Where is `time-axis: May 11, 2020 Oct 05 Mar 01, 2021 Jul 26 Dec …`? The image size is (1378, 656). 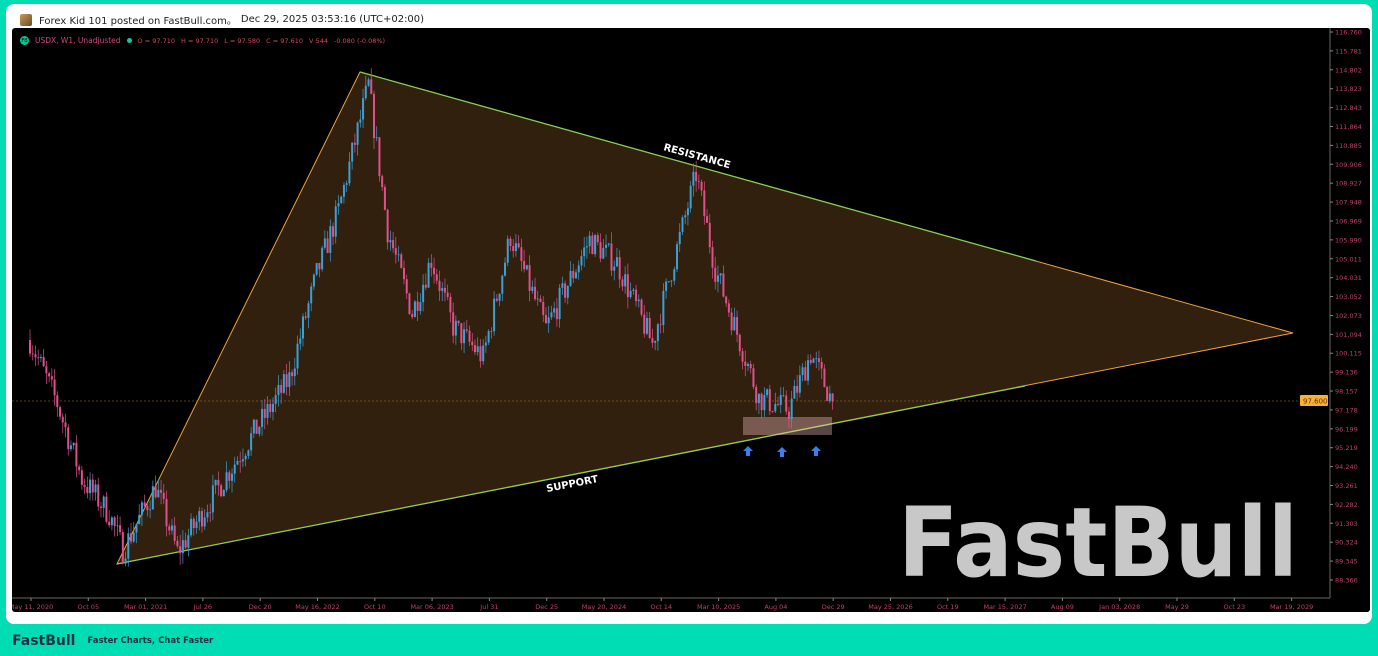
time-axis: May 11, 2020 Oct 05 Mar 01, 2021 Jul 26 Dec … is located at coordinates (662, 604).